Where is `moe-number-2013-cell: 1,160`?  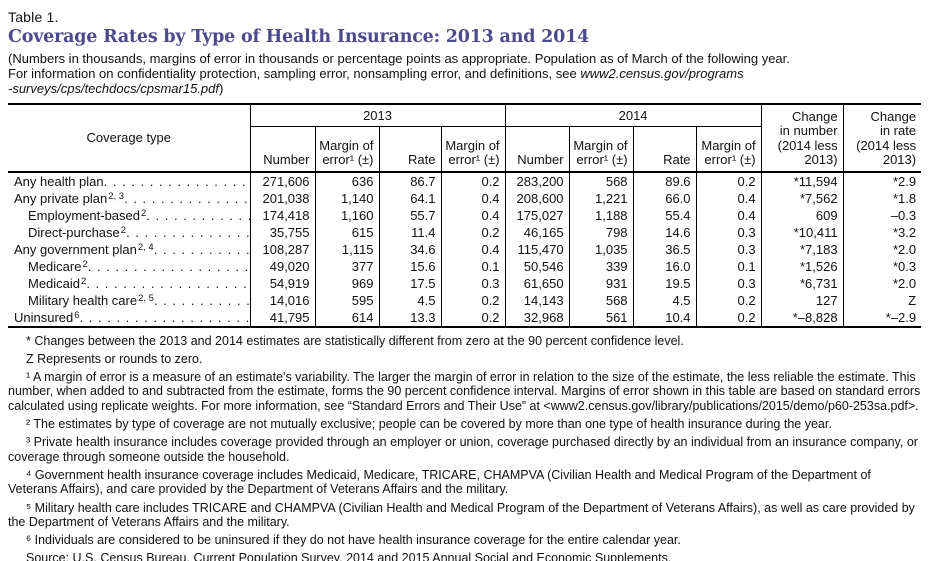 moe-number-2013-cell: 1,160 is located at coordinates (346, 215).